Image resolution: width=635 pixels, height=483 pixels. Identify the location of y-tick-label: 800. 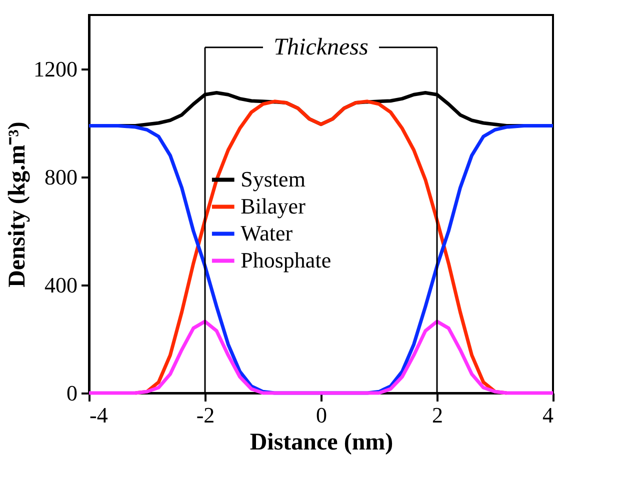
(61, 177).